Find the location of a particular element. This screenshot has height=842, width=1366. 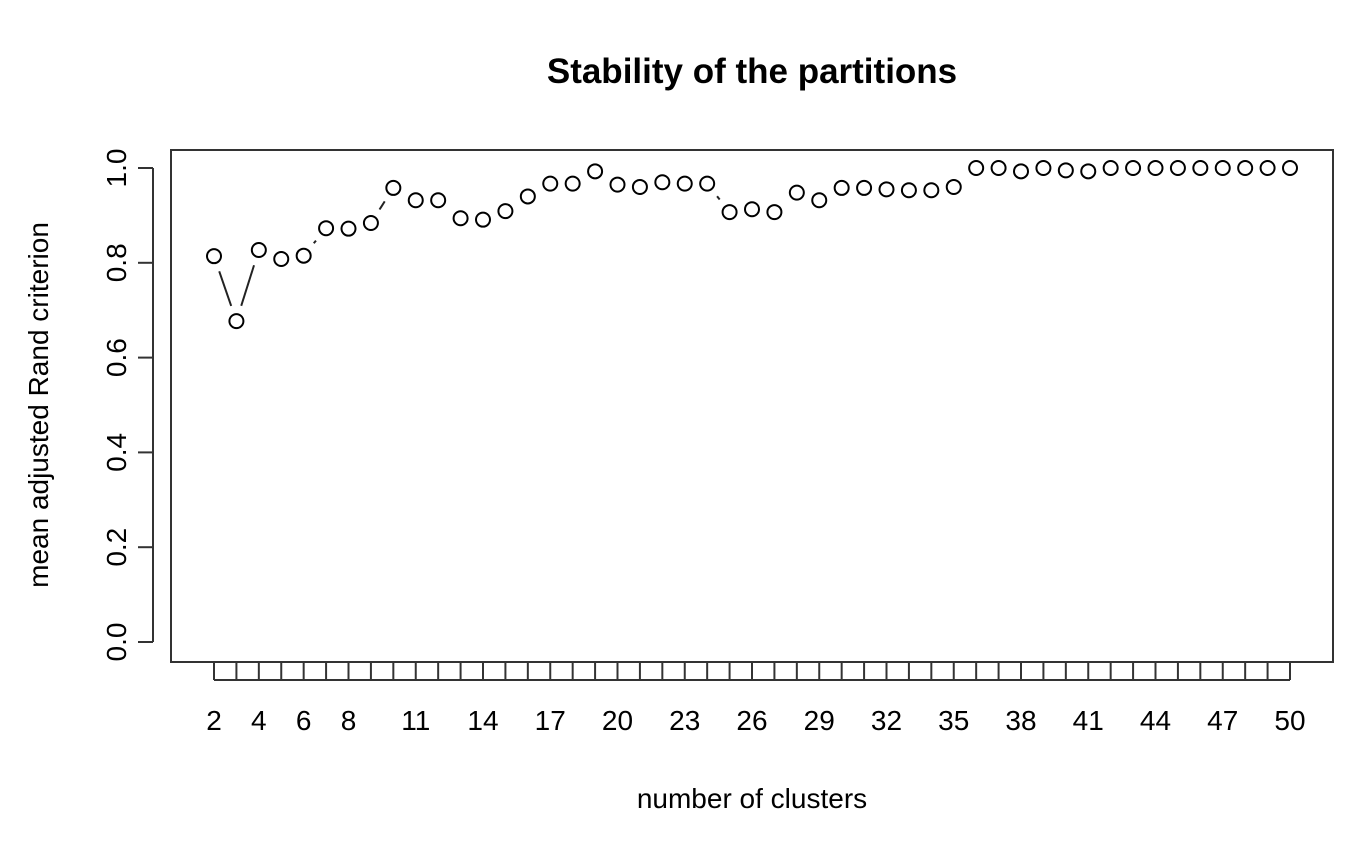

x-tick-label: 11 is located at coordinates (415, 720).